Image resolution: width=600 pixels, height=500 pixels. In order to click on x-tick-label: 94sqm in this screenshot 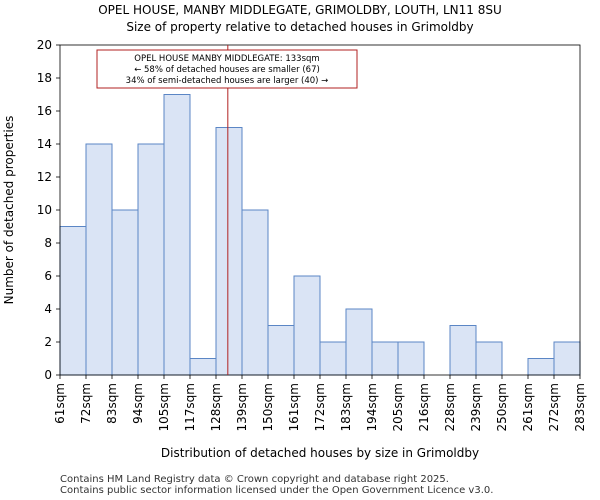, I will do `click(138, 403)`.